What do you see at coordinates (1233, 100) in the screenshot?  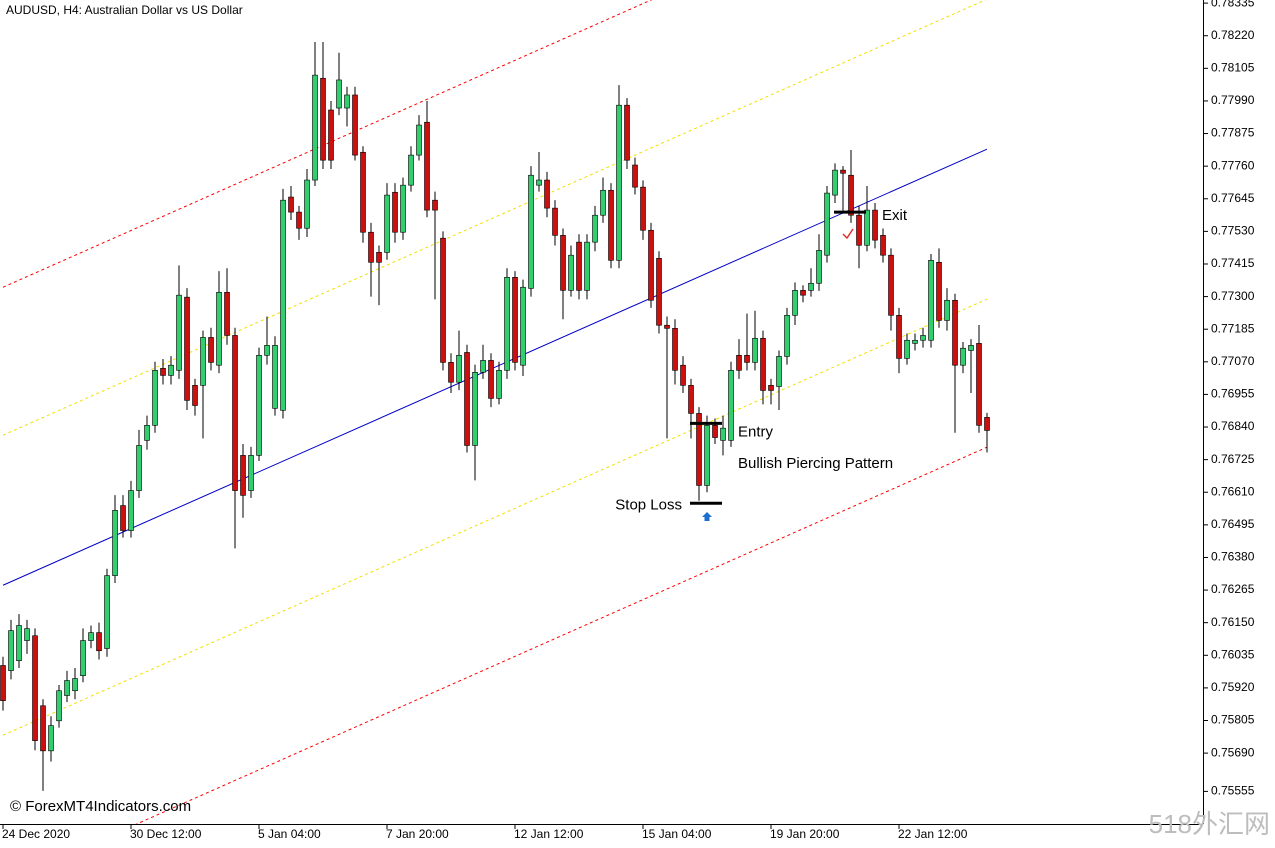 I see `y-tick-label: 0.77990` at bounding box center [1233, 100].